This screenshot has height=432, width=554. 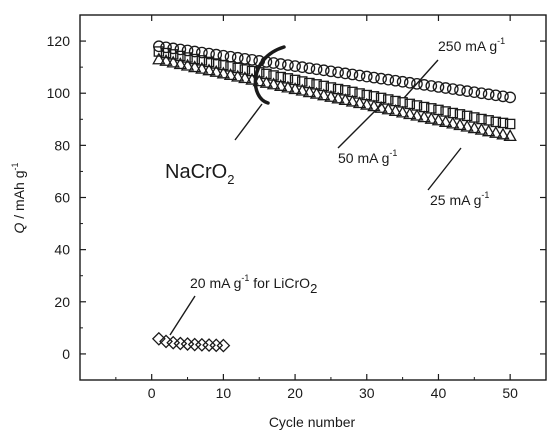 I want to click on y-tick-label: 100, so click(x=59, y=93).